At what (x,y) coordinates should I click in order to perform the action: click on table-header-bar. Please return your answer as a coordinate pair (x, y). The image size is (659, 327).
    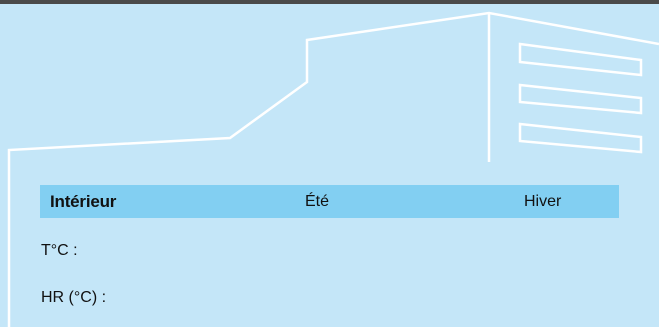
    Looking at the image, I should click on (329, 201).